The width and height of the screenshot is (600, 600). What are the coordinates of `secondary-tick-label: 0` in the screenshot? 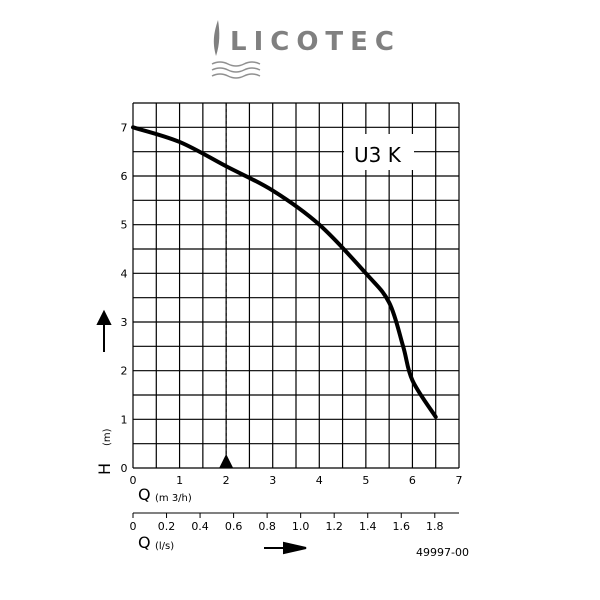 It's located at (133, 526).